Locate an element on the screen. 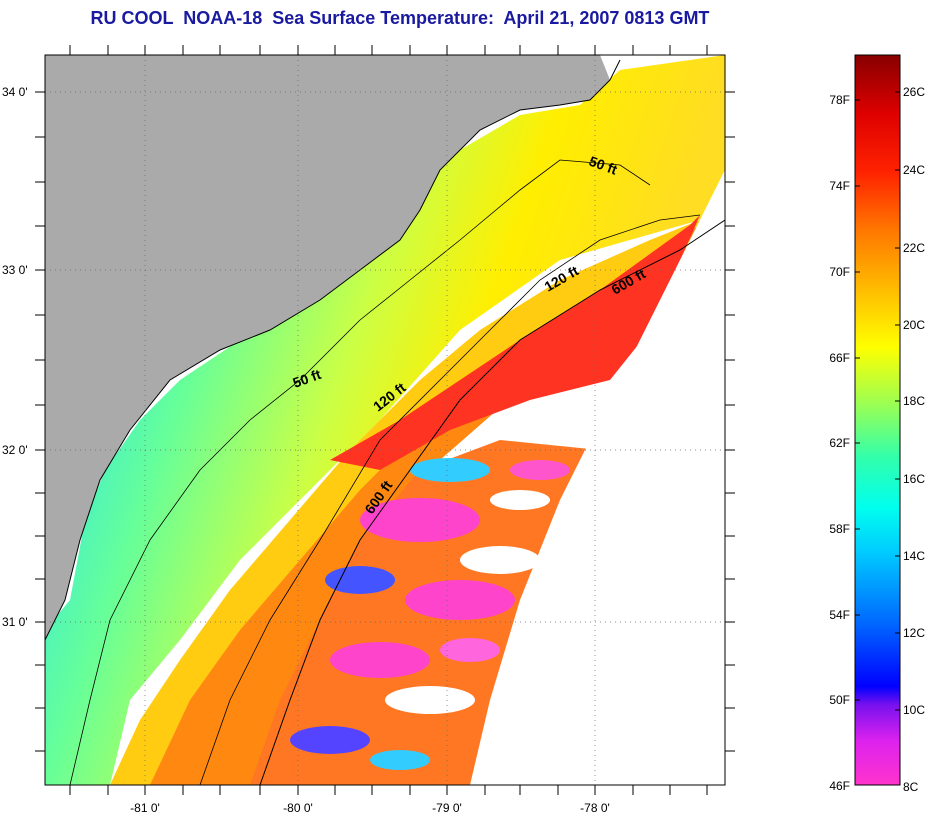 The height and width of the screenshot is (817, 928). colorbar-ticks is located at coordinates (877, 401).